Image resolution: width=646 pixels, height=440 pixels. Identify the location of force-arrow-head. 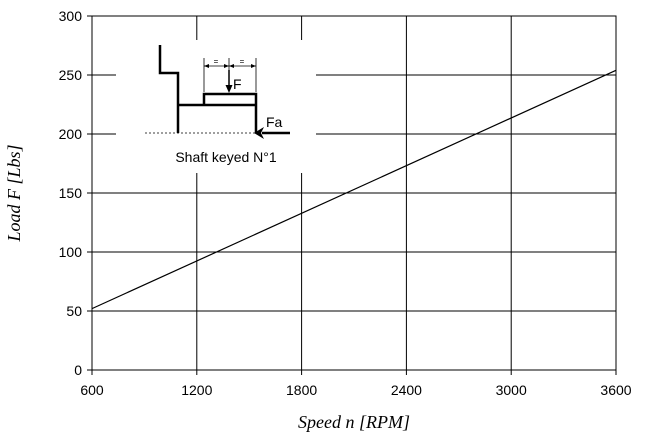
(229, 89).